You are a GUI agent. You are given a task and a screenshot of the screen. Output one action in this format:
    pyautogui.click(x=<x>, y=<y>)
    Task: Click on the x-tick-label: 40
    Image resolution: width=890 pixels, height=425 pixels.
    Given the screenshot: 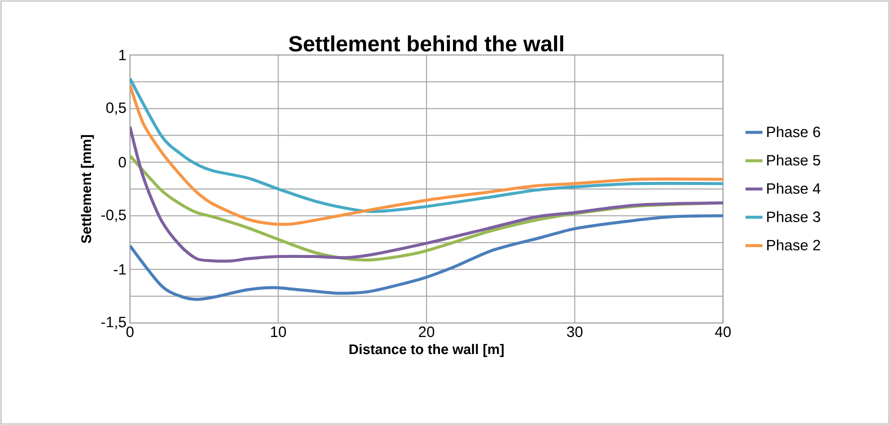 What is the action you would take?
    pyautogui.click(x=723, y=332)
    